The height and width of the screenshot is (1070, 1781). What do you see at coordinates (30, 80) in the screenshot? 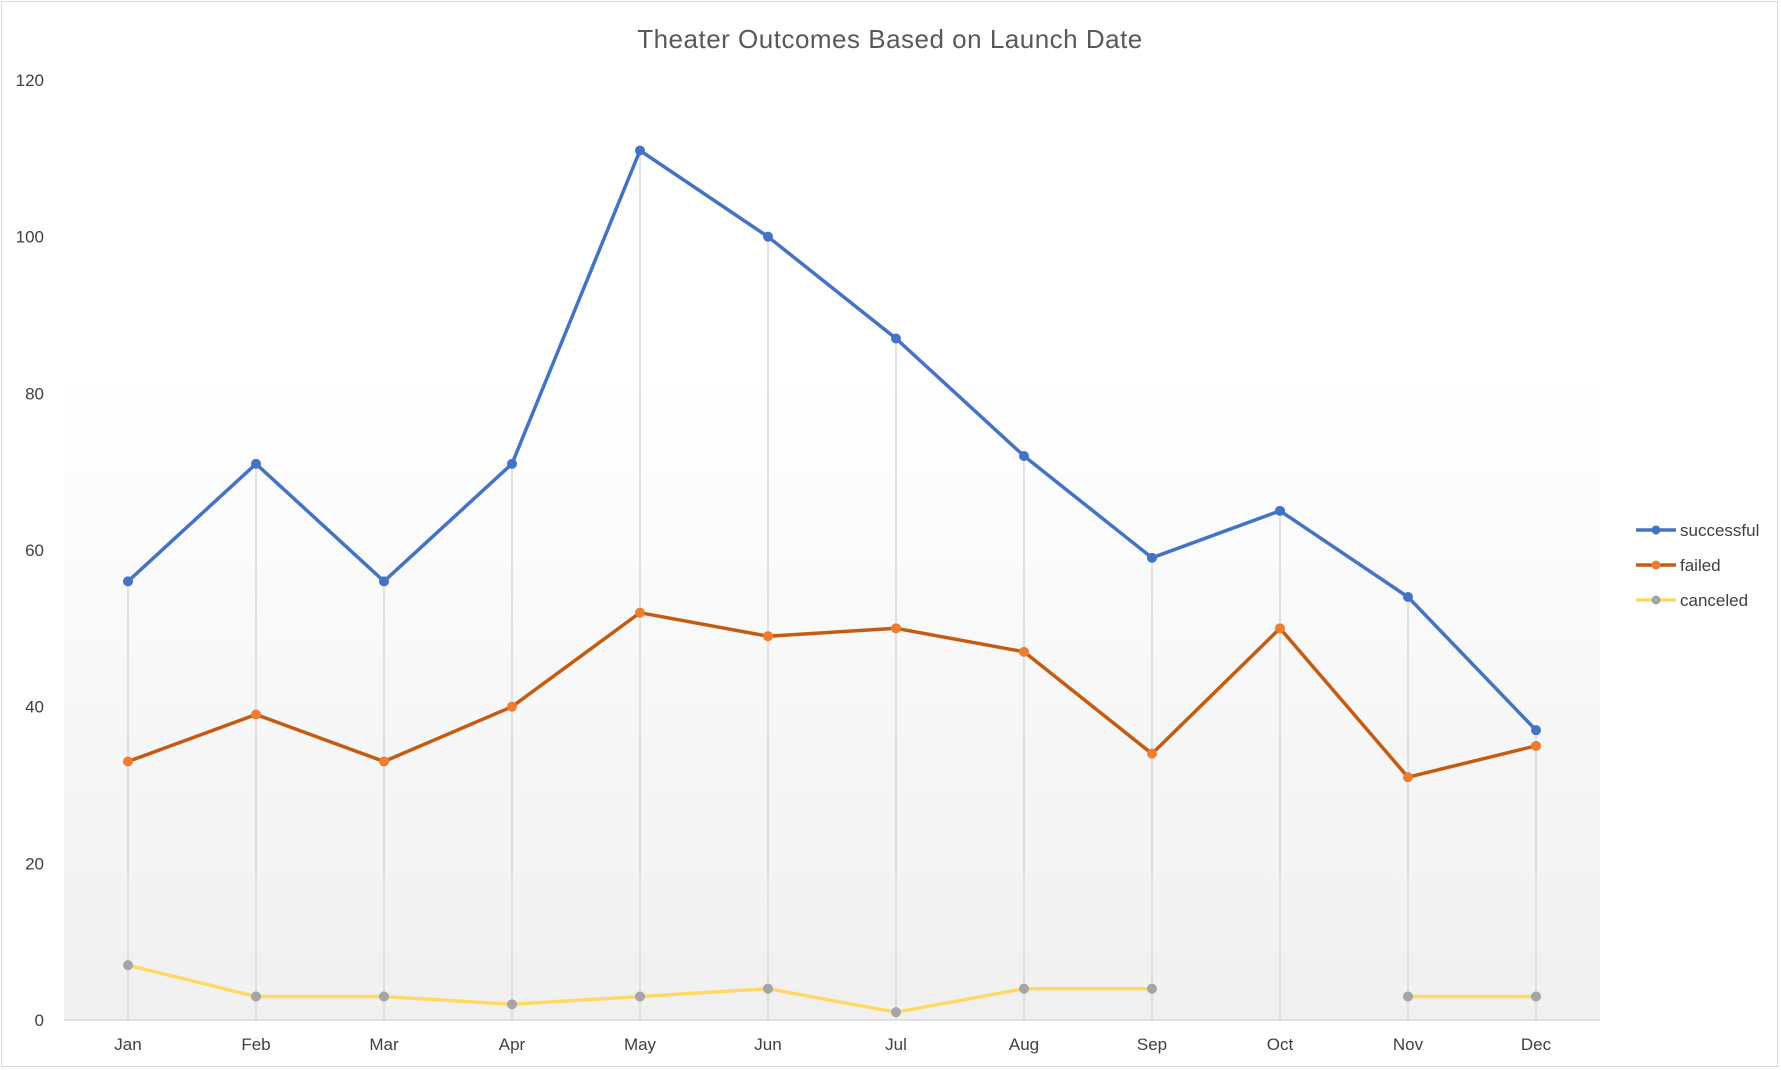
I see `y-tick-label: 120` at bounding box center [30, 80].